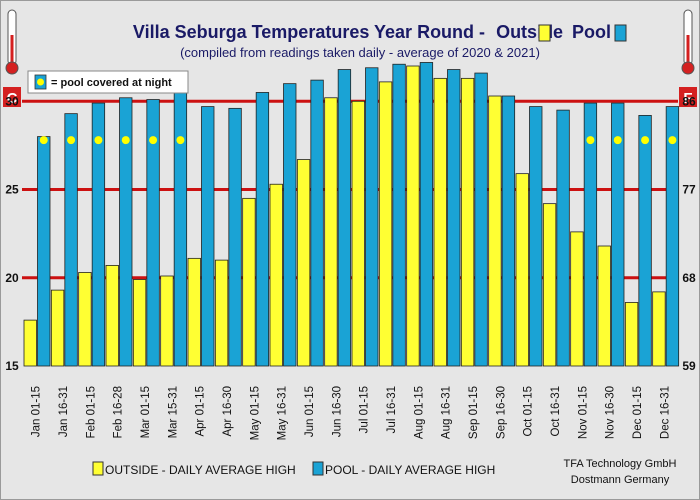 The image size is (700, 500). Describe the element at coordinates (283, 413) in the screenshot. I see `x-tick-label-9: May 16-31` at that location.